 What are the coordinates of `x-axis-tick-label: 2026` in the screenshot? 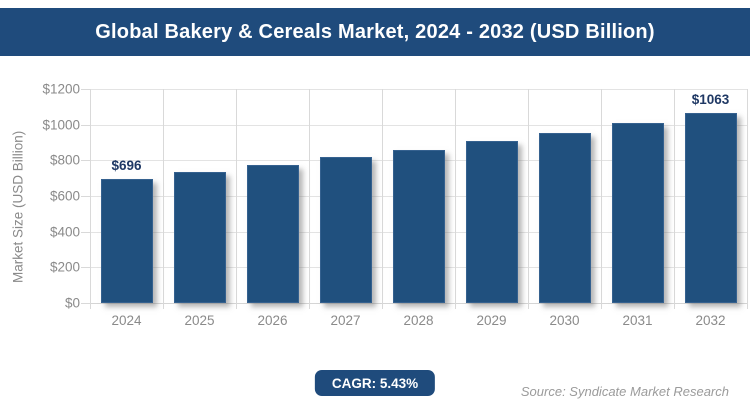 It's located at (272, 320).